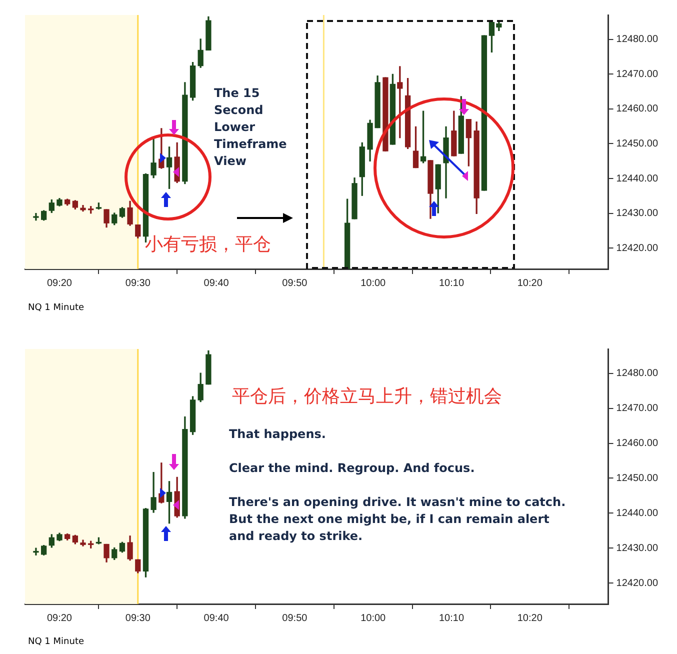 This screenshot has height=654, width=677. What do you see at coordinates (352, 468) in the screenshot?
I see `annotation: Clear the mind. Regroup. And focus.` at bounding box center [352, 468].